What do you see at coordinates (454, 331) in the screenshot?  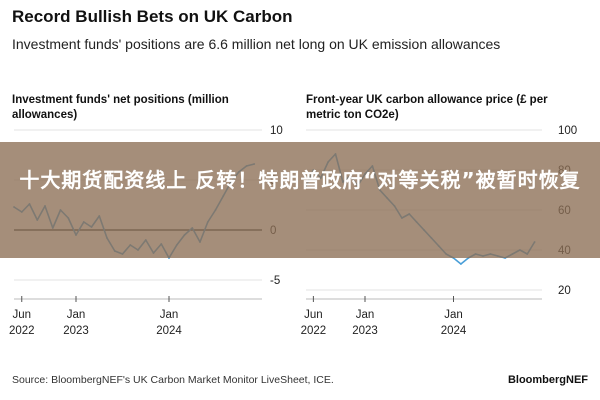 I see `right-x-tick-year: 2024` at bounding box center [454, 331].